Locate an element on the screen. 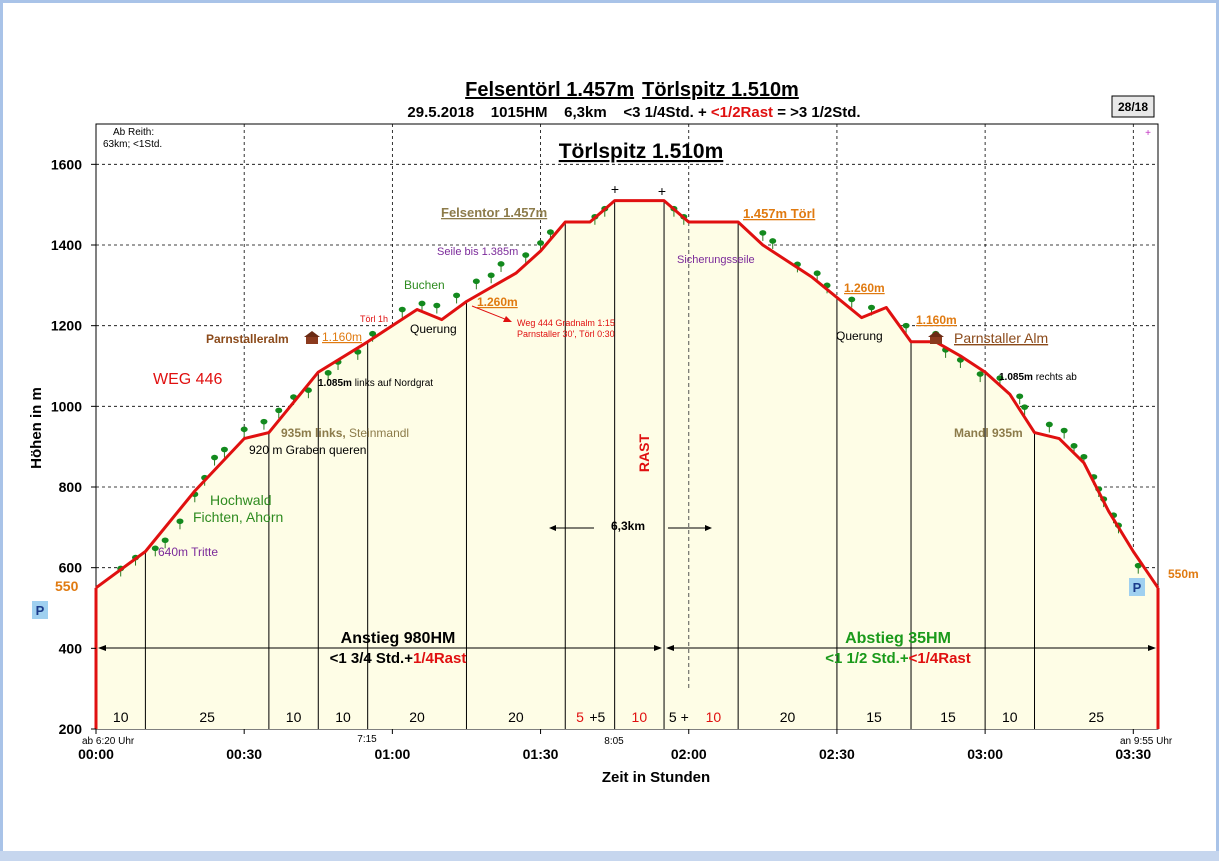  saddle-1h-label: Törl 1h is located at coordinates (374, 319).